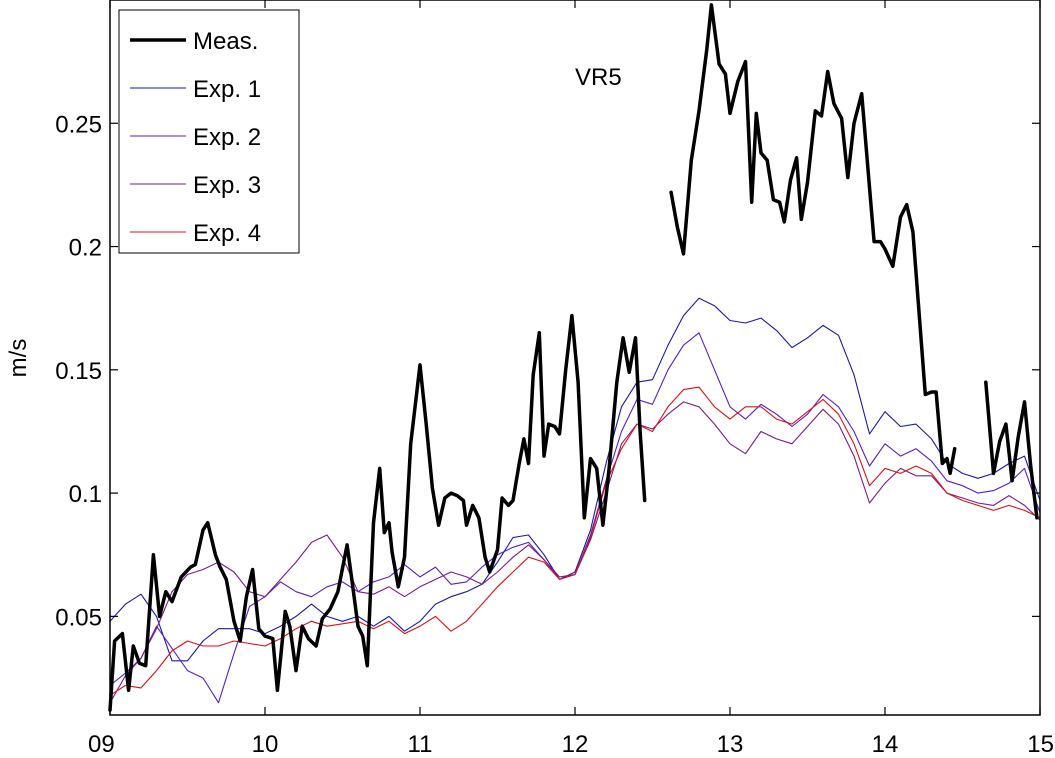 The height and width of the screenshot is (758, 1055). I want to click on x-tick-label: 14, so click(885, 744).